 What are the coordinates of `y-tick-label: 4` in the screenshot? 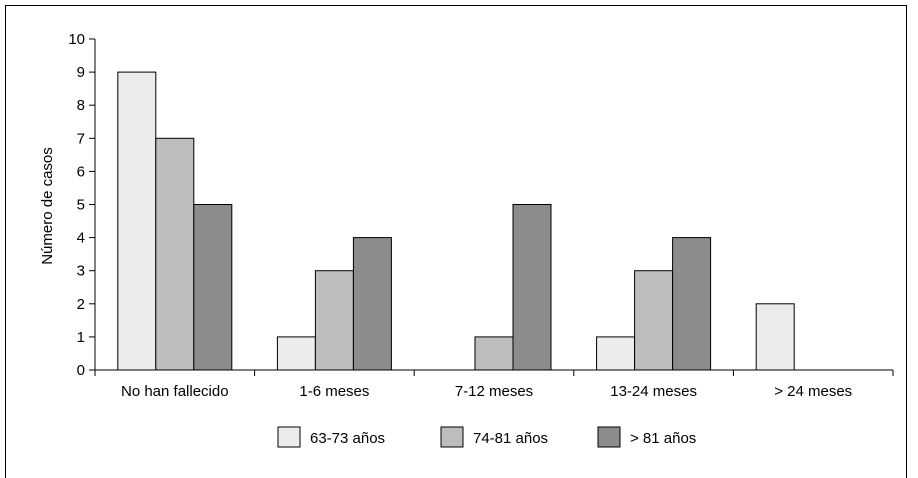 It's located at (81, 238).